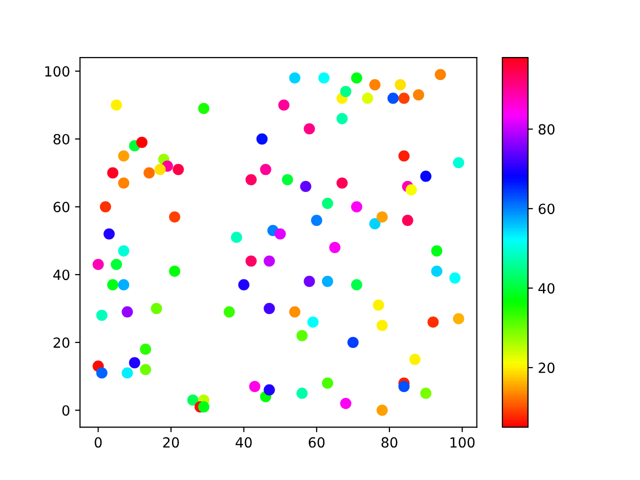  Describe the element at coordinates (171, 442) in the screenshot. I see `x-tick-label: 20` at that location.